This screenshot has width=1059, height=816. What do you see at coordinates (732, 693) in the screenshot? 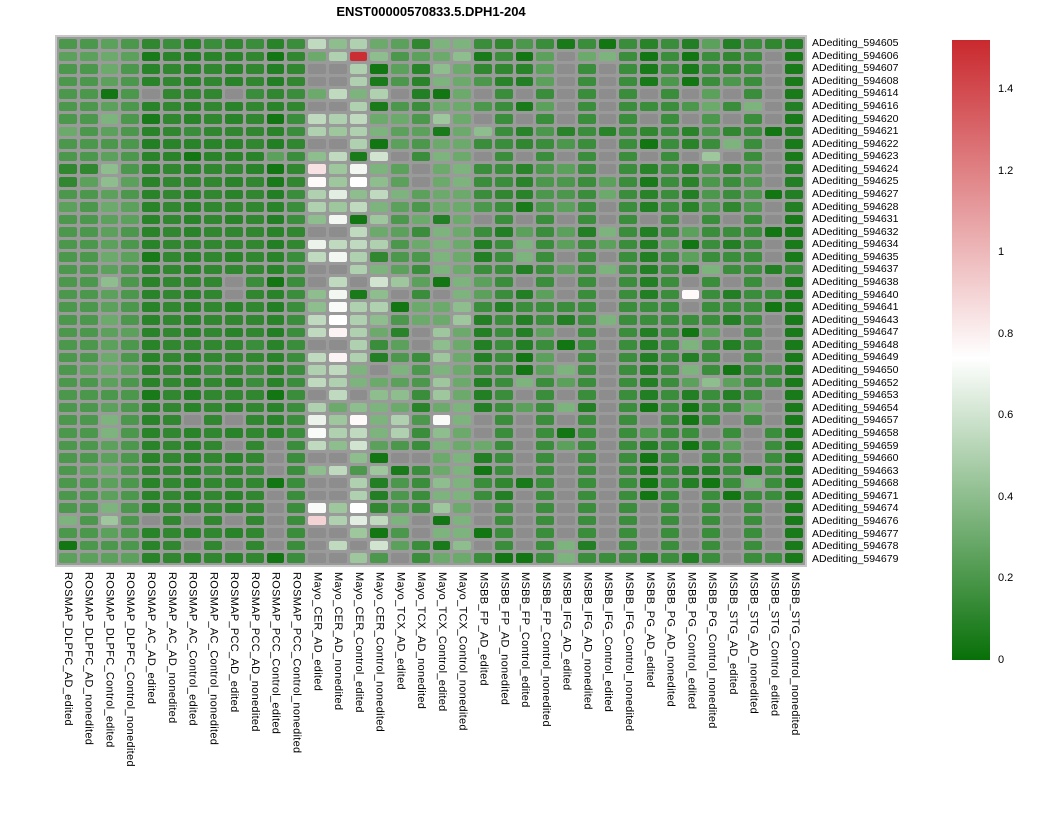
I see `column-label-slot: MSBB_STG_AD_edited` at bounding box center [732, 693].